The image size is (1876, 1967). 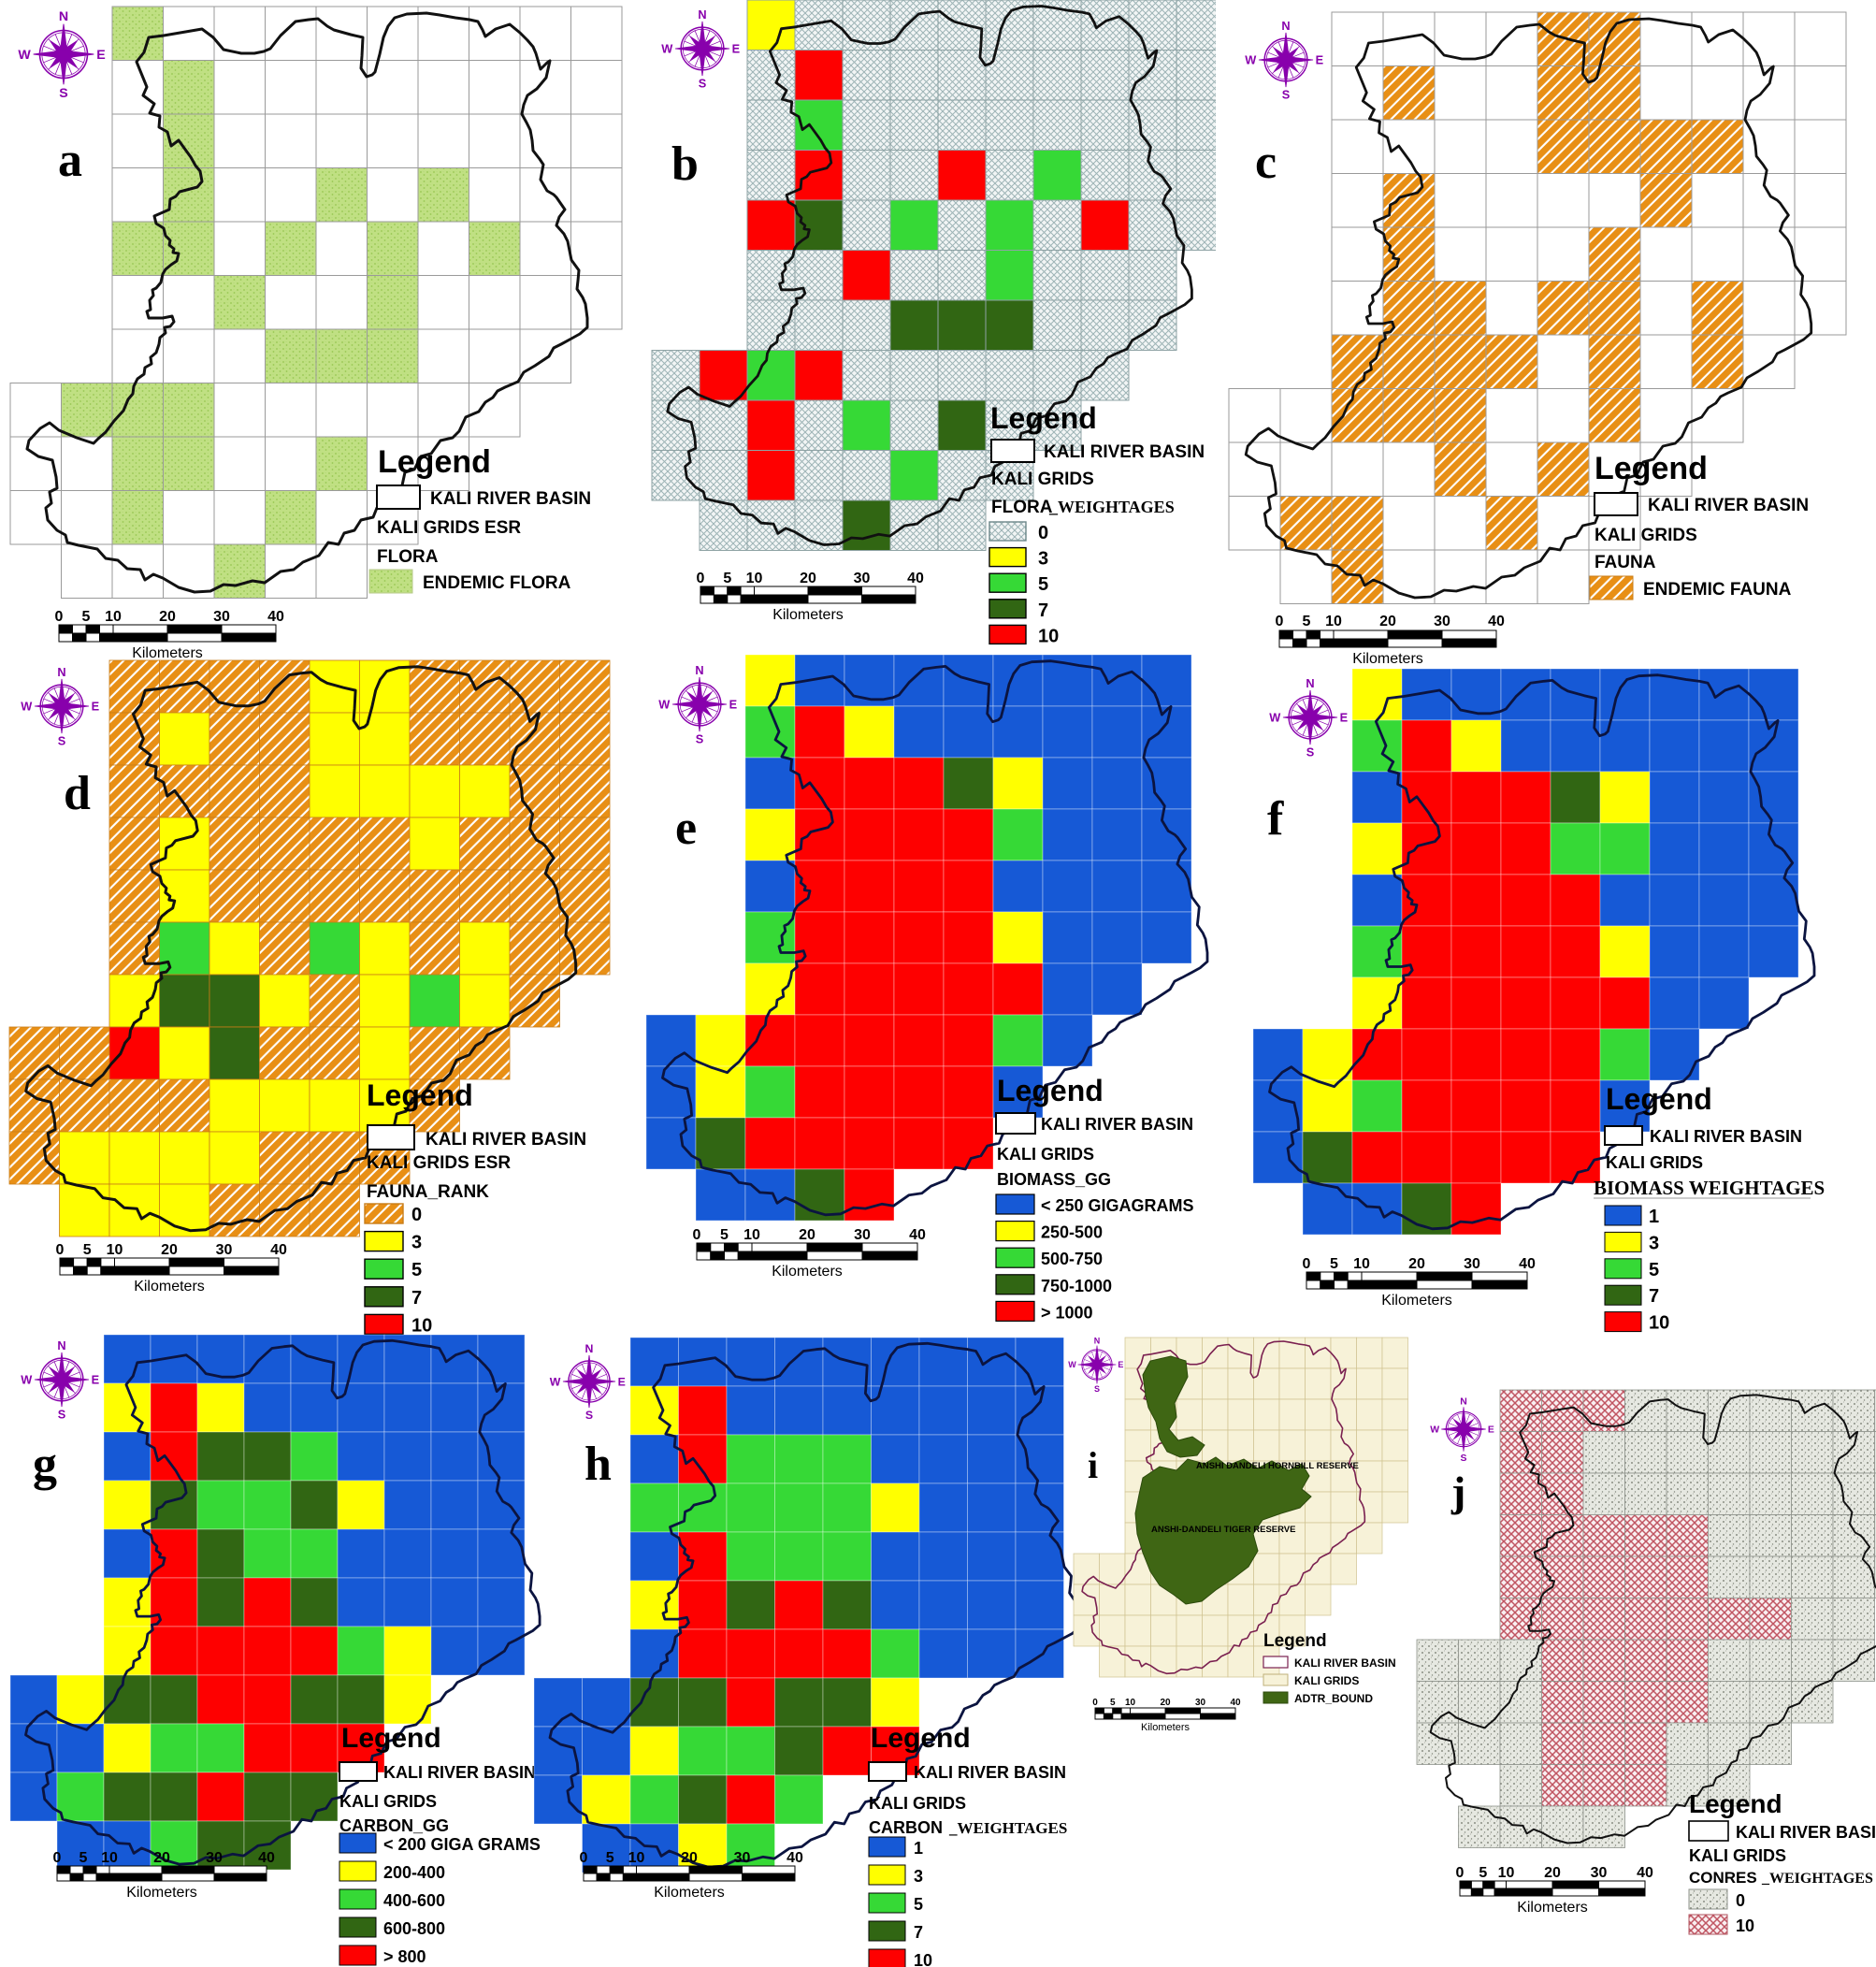 I want to click on svg-text: b, so click(x=685, y=164).